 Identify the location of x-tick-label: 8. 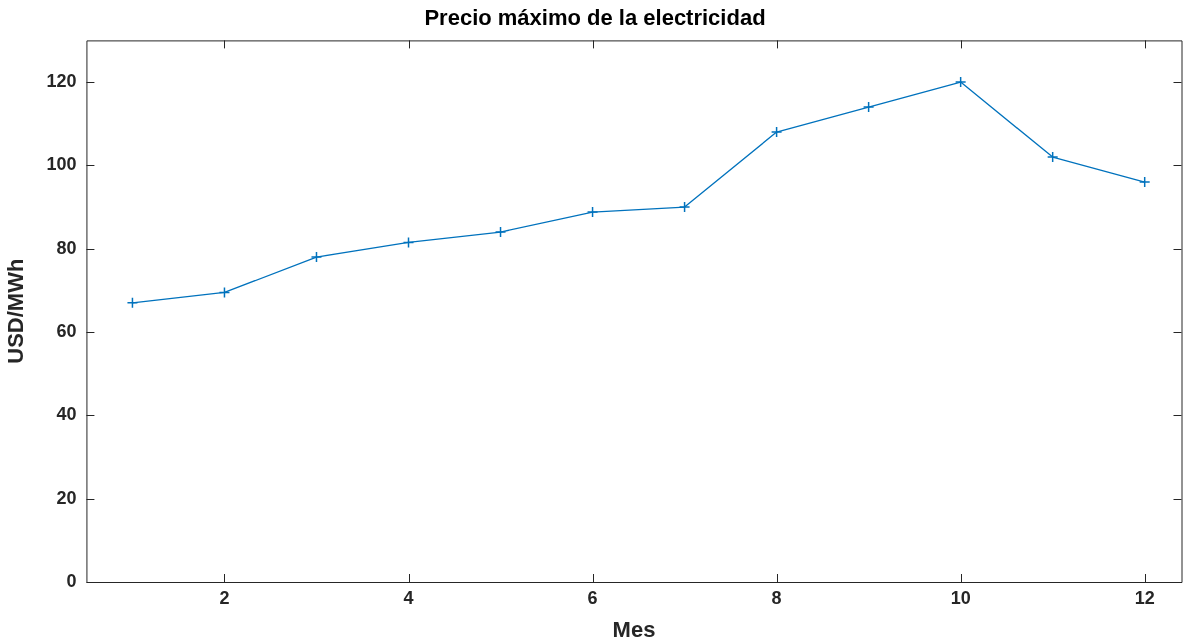
(776, 597).